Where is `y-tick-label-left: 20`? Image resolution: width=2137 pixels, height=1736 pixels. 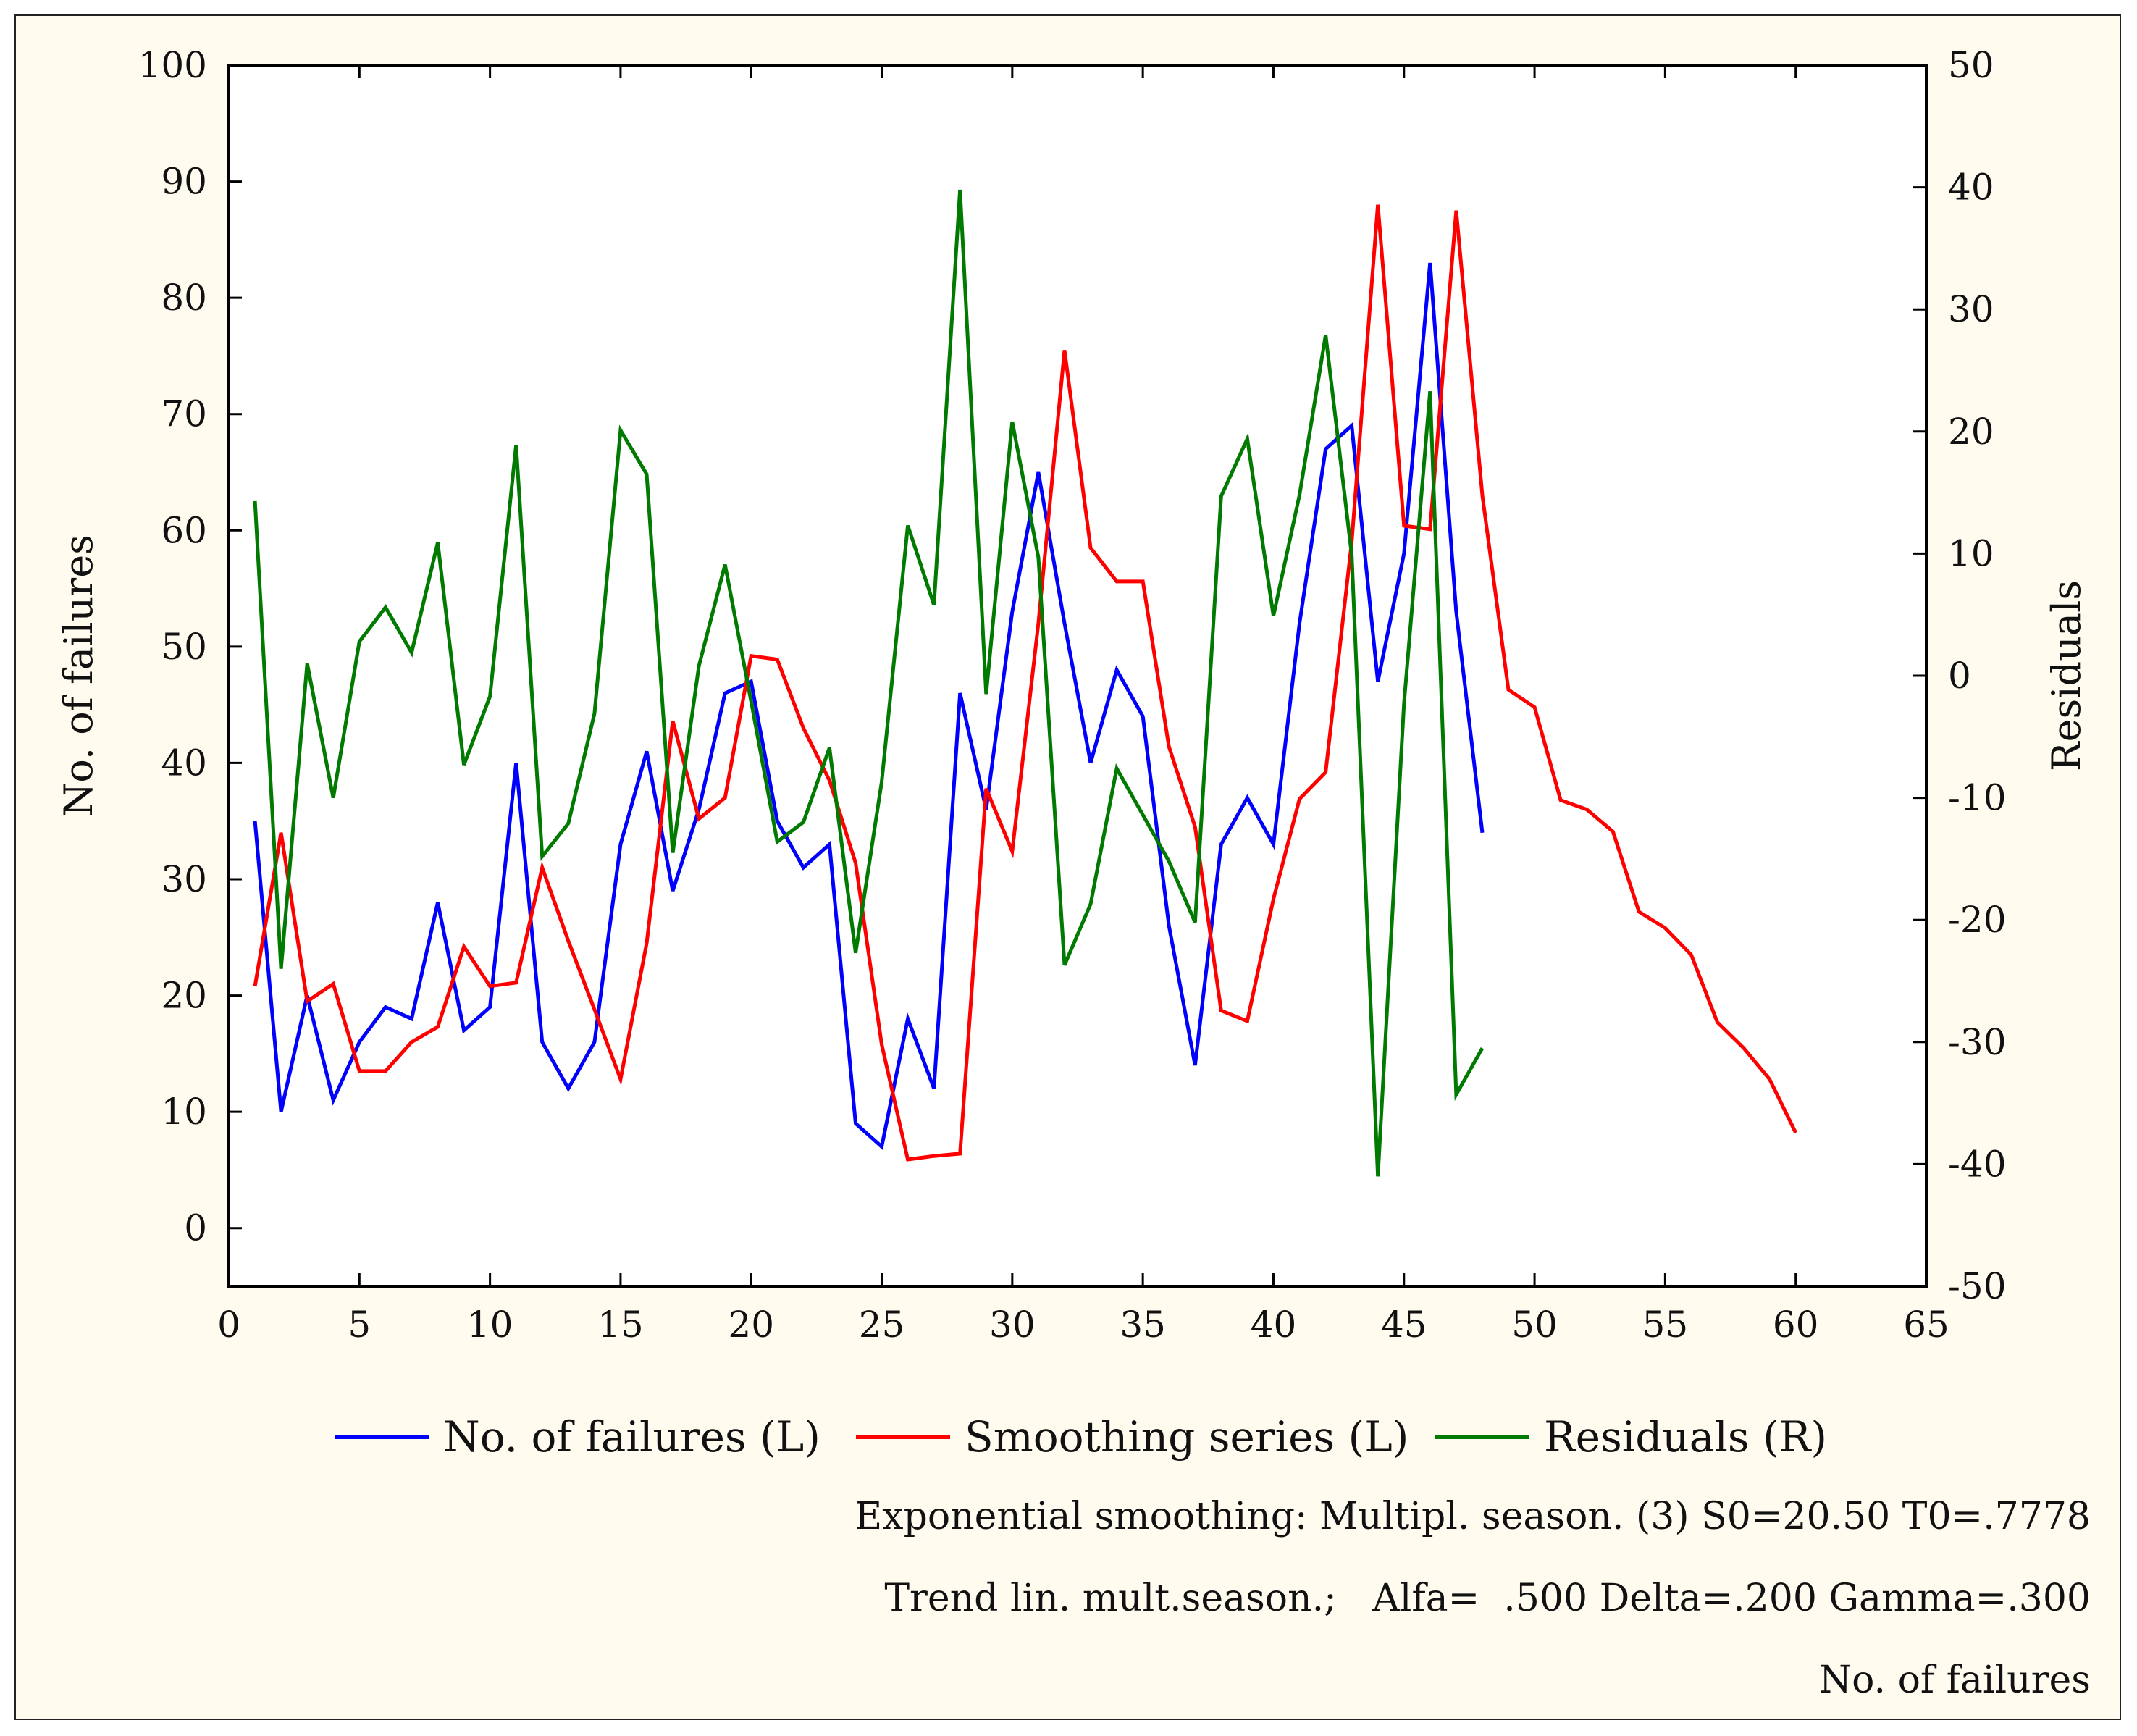
y-tick-label-left: 20 is located at coordinates (184, 996).